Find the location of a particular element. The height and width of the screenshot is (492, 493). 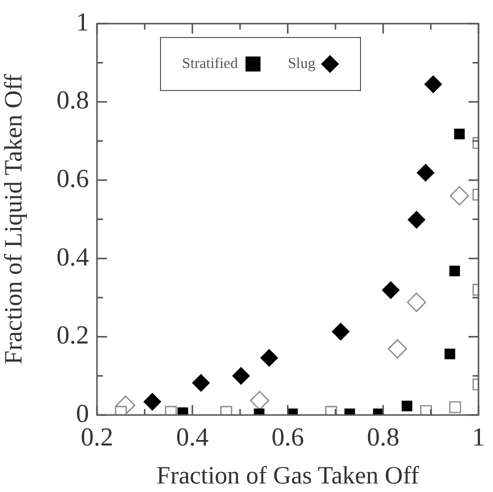

x-tick-label: 0.6 is located at coordinates (288, 437).